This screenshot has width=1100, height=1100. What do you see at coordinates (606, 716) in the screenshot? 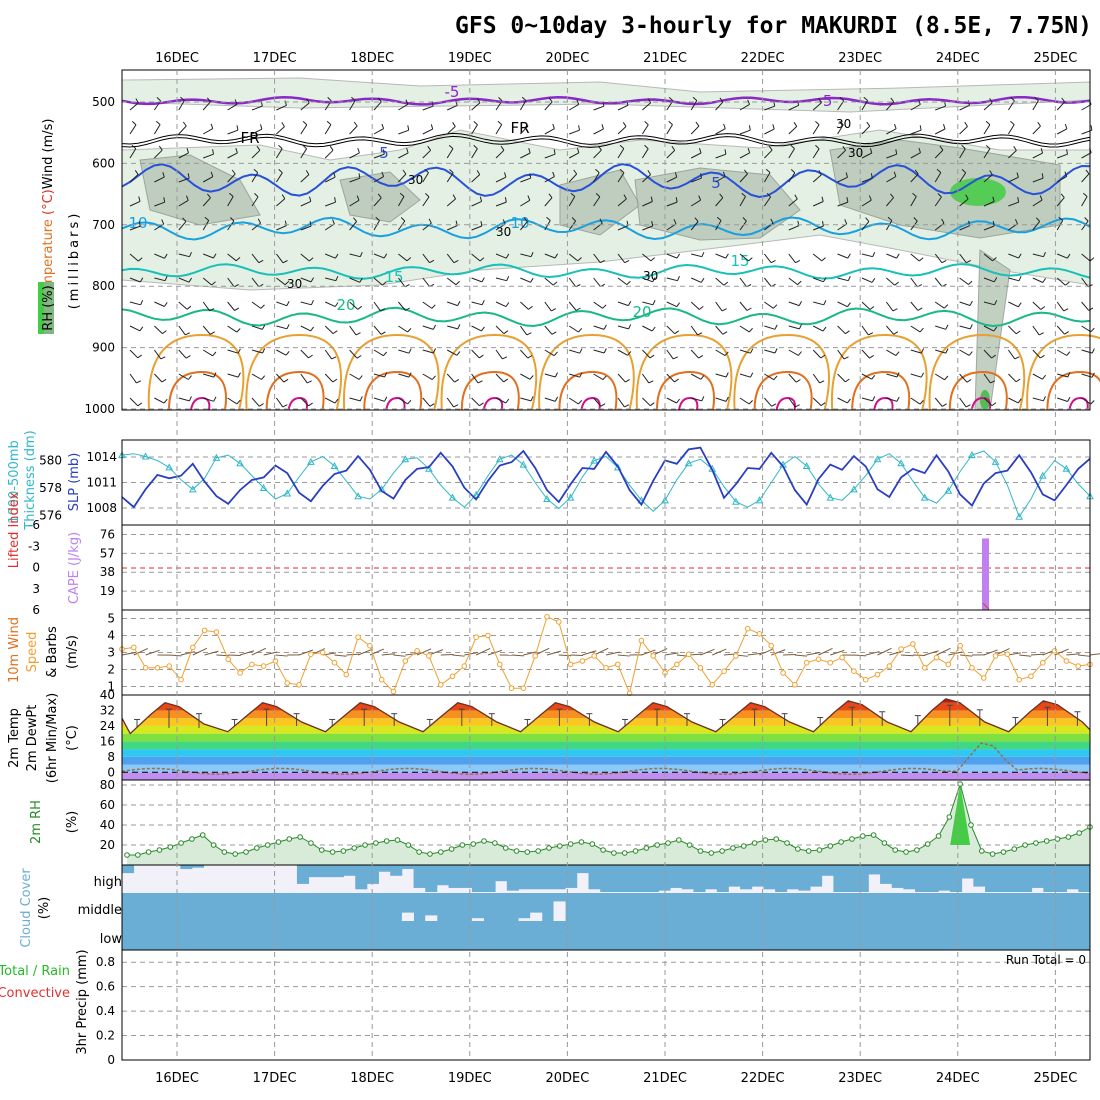
I see `temp-line` at bounding box center [606, 716].